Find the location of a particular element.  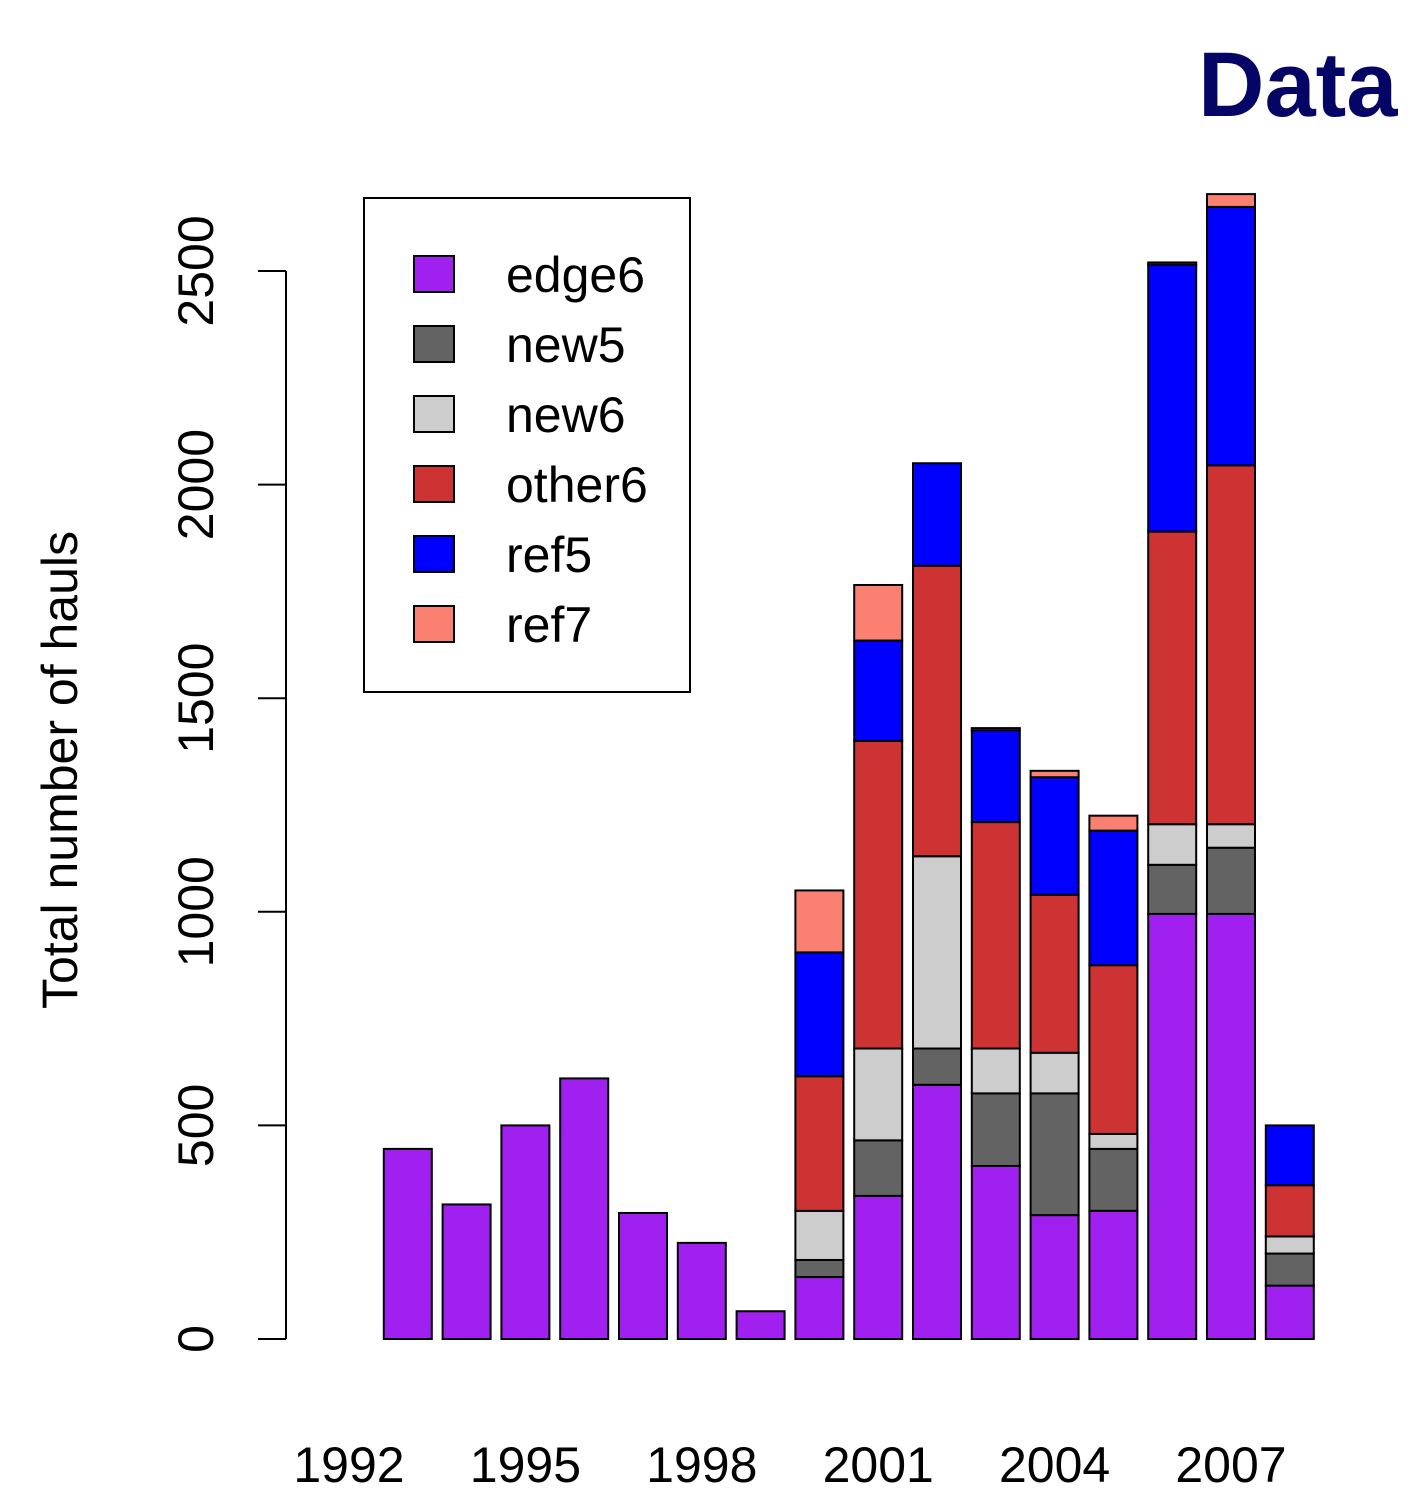

bar-2000-other6 is located at coordinates (819, 1143).